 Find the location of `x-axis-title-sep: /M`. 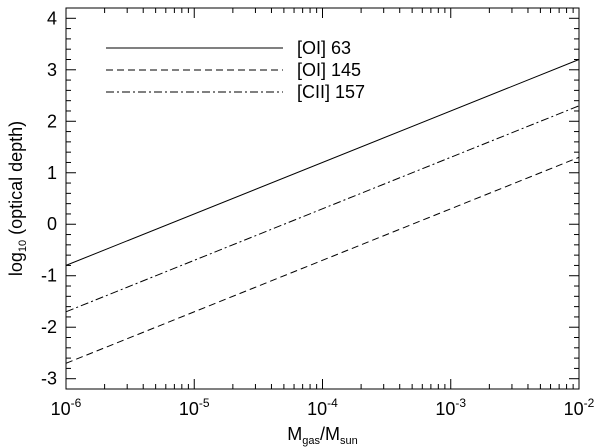

x-axis-title-sep: /M is located at coordinates (330, 434).